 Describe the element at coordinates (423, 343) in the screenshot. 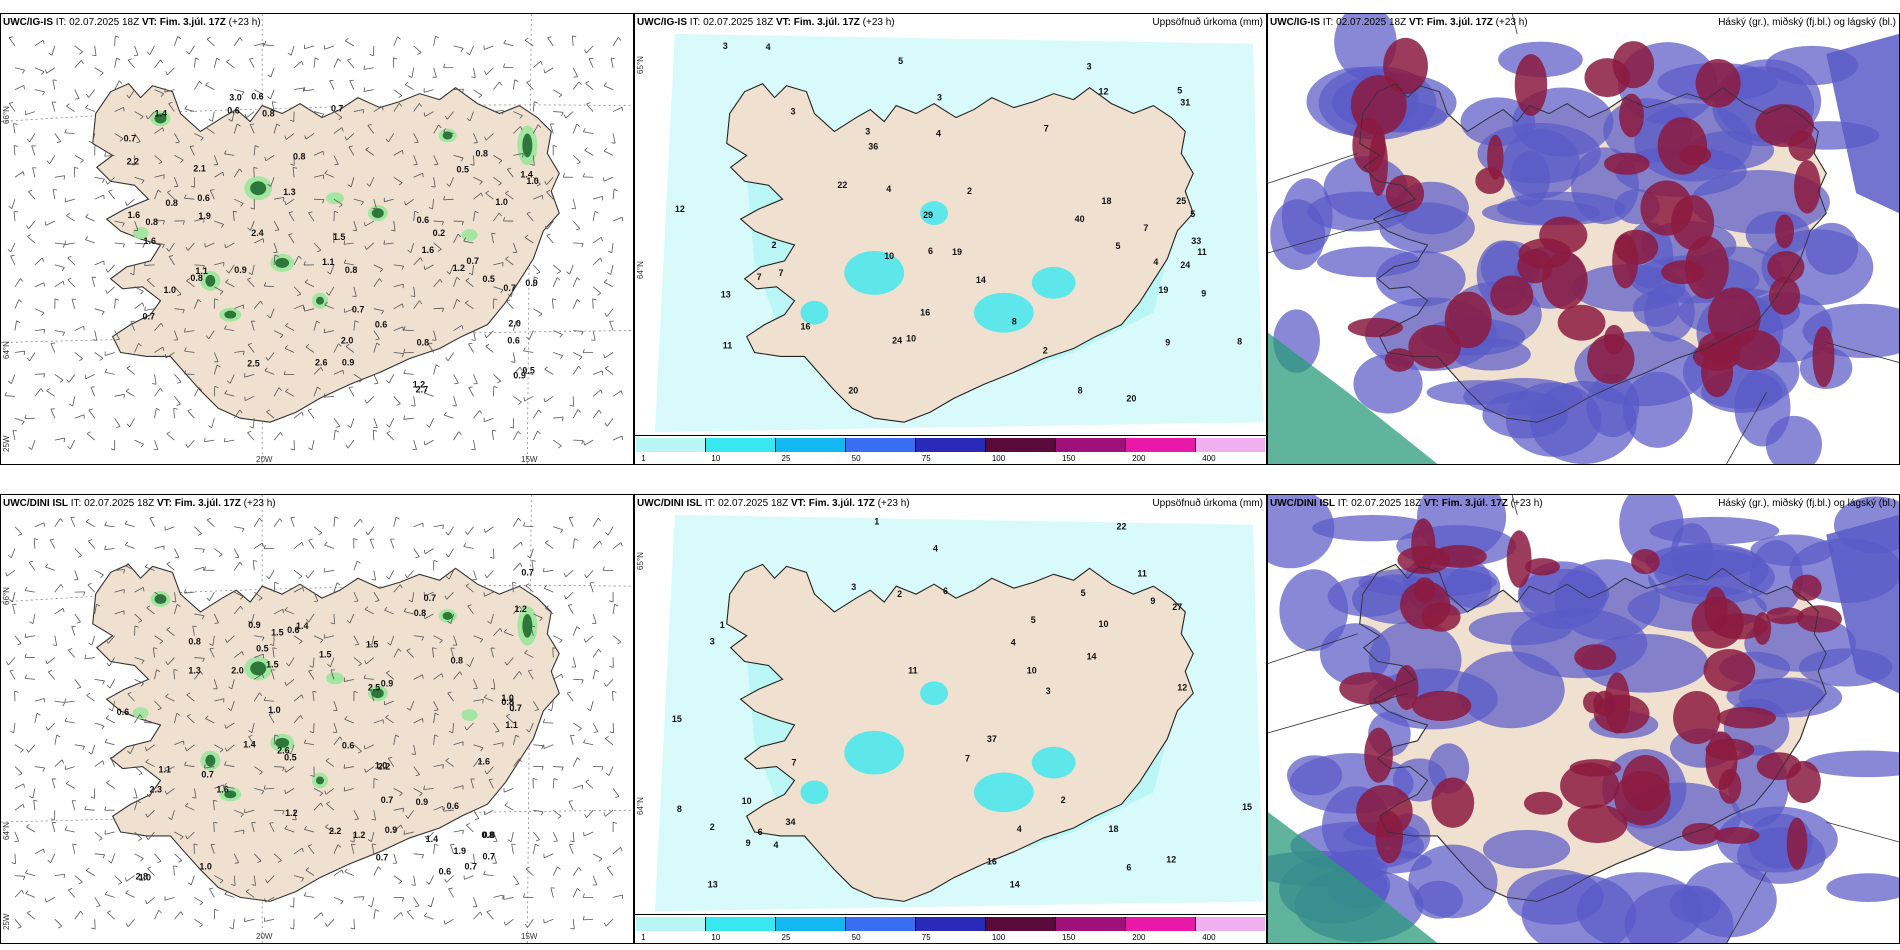

I see `wind-value: 0.8` at that location.